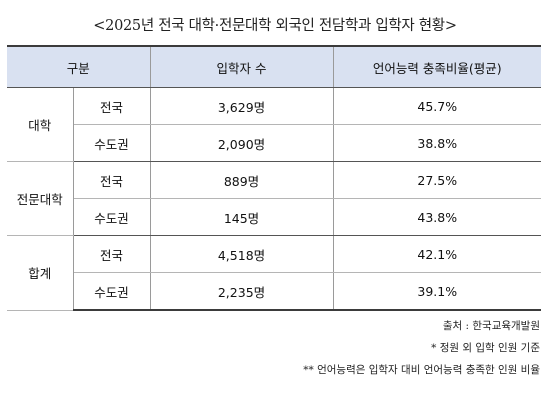 This screenshot has height=416, width=550. I want to click on table-row: 수도권 2,090명 38.8%, so click(274, 143).